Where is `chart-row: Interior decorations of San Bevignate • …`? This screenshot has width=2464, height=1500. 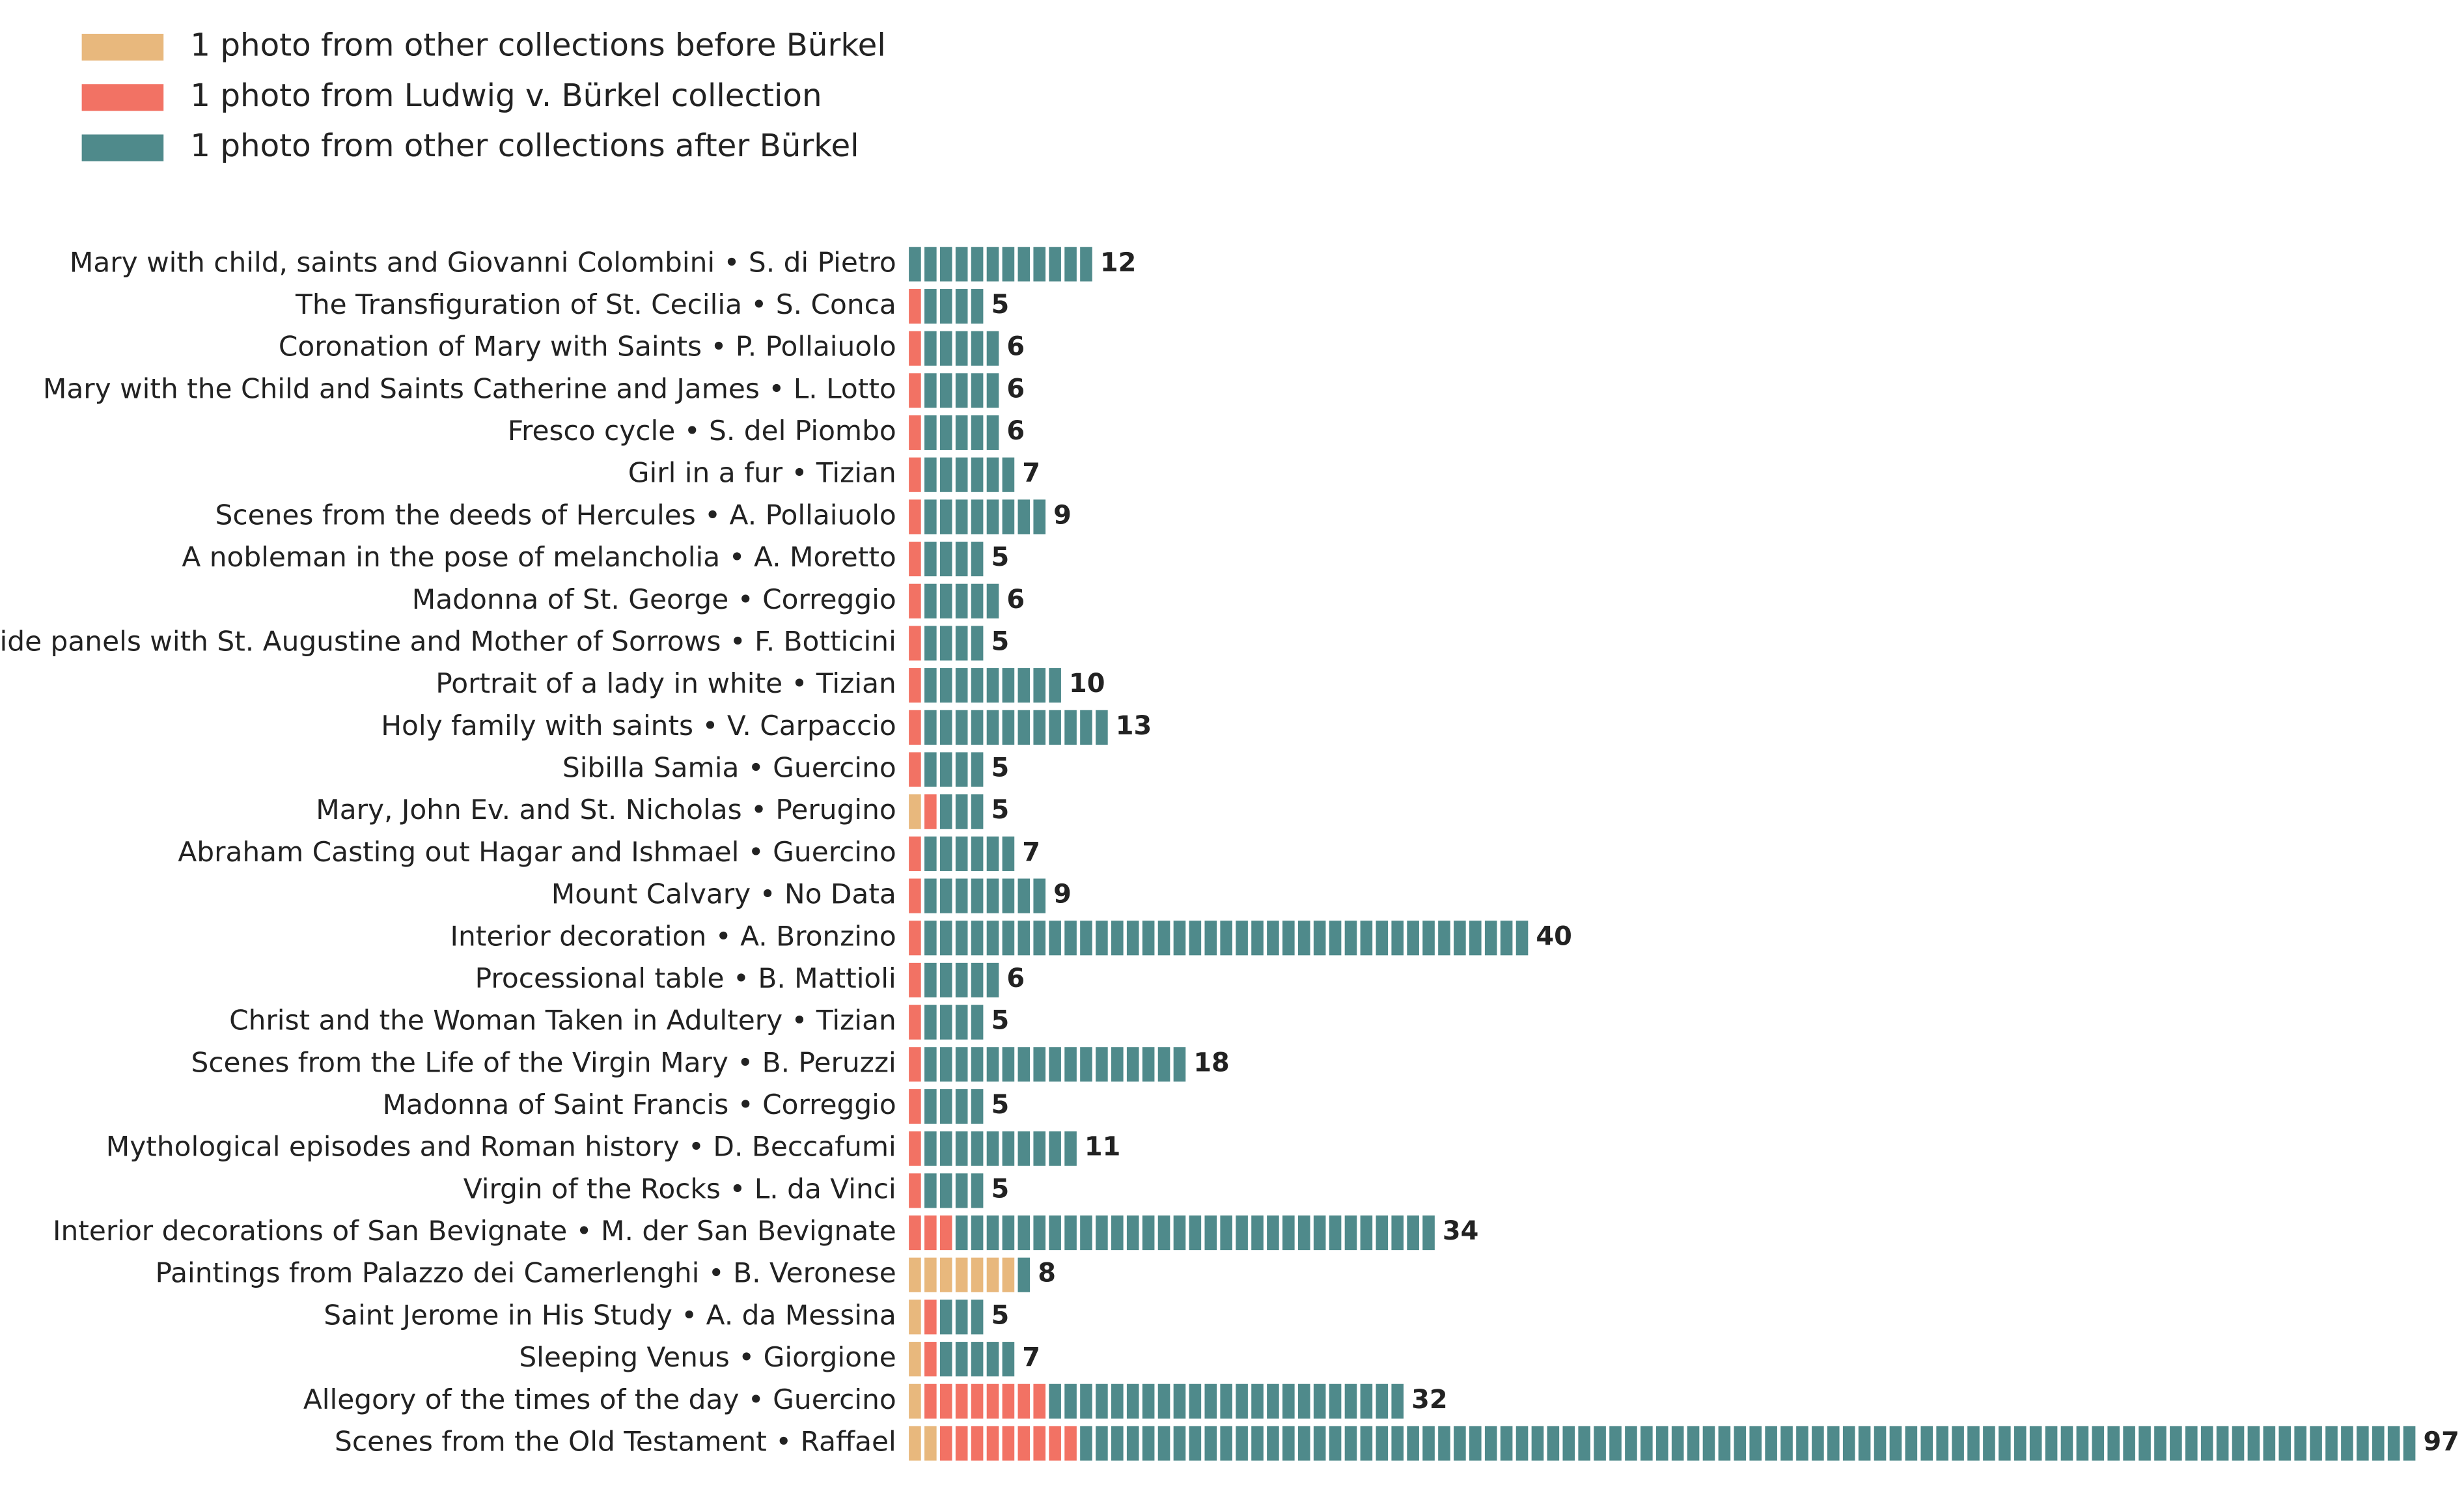
chart-row: Interior decorations of San Bevignate • … is located at coordinates (765, 1233).